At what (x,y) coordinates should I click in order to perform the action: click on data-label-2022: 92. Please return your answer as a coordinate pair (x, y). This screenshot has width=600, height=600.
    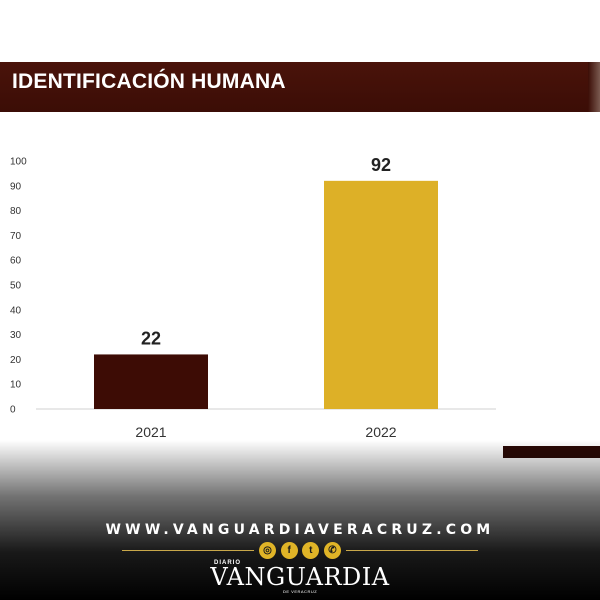
    Looking at the image, I should click on (381, 165).